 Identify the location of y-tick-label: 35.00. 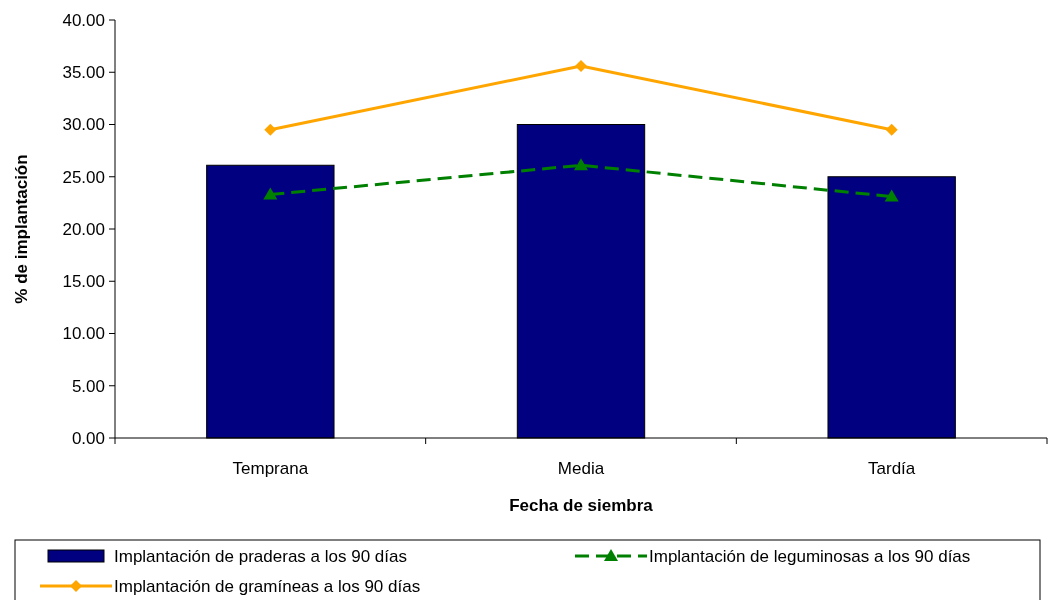
(83, 73).